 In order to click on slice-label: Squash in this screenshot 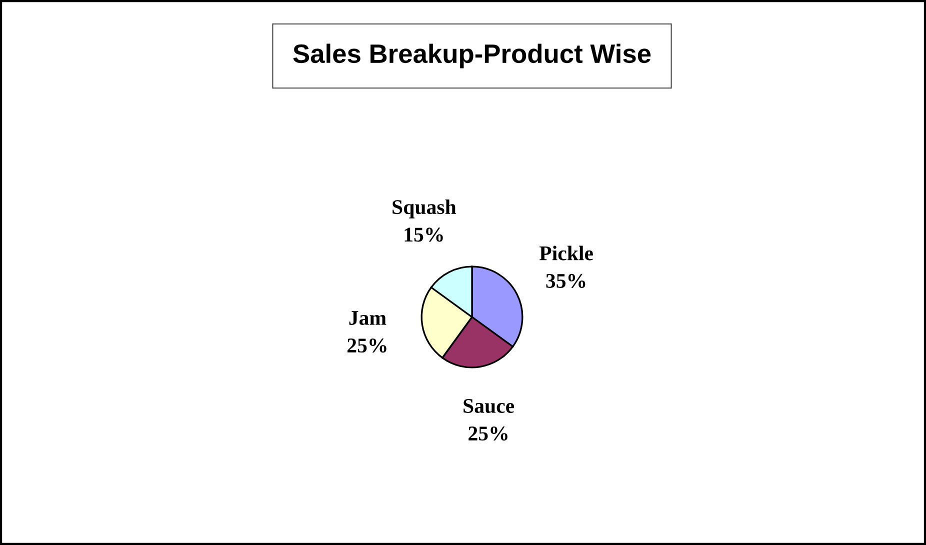, I will do `click(424, 208)`.